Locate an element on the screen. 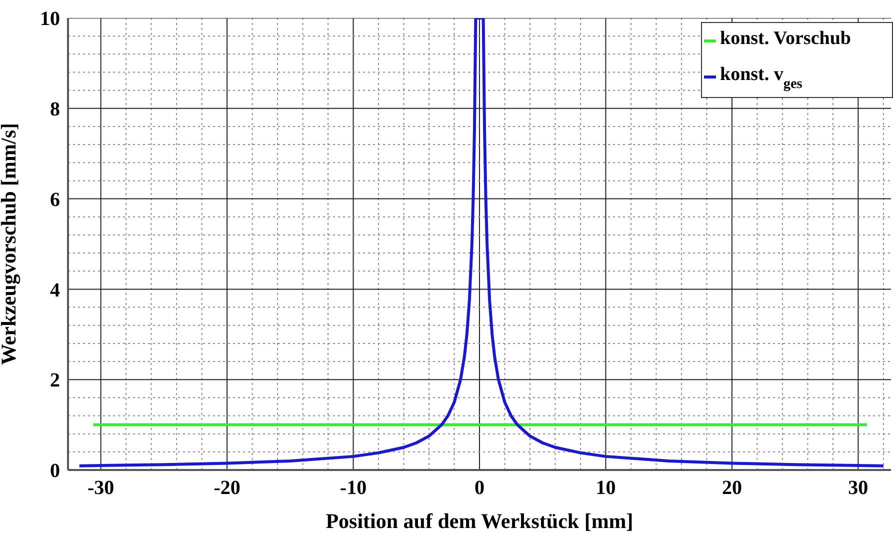 Image resolution: width=893 pixels, height=542 pixels. legend-label: konst. Vorschub is located at coordinates (785, 38).